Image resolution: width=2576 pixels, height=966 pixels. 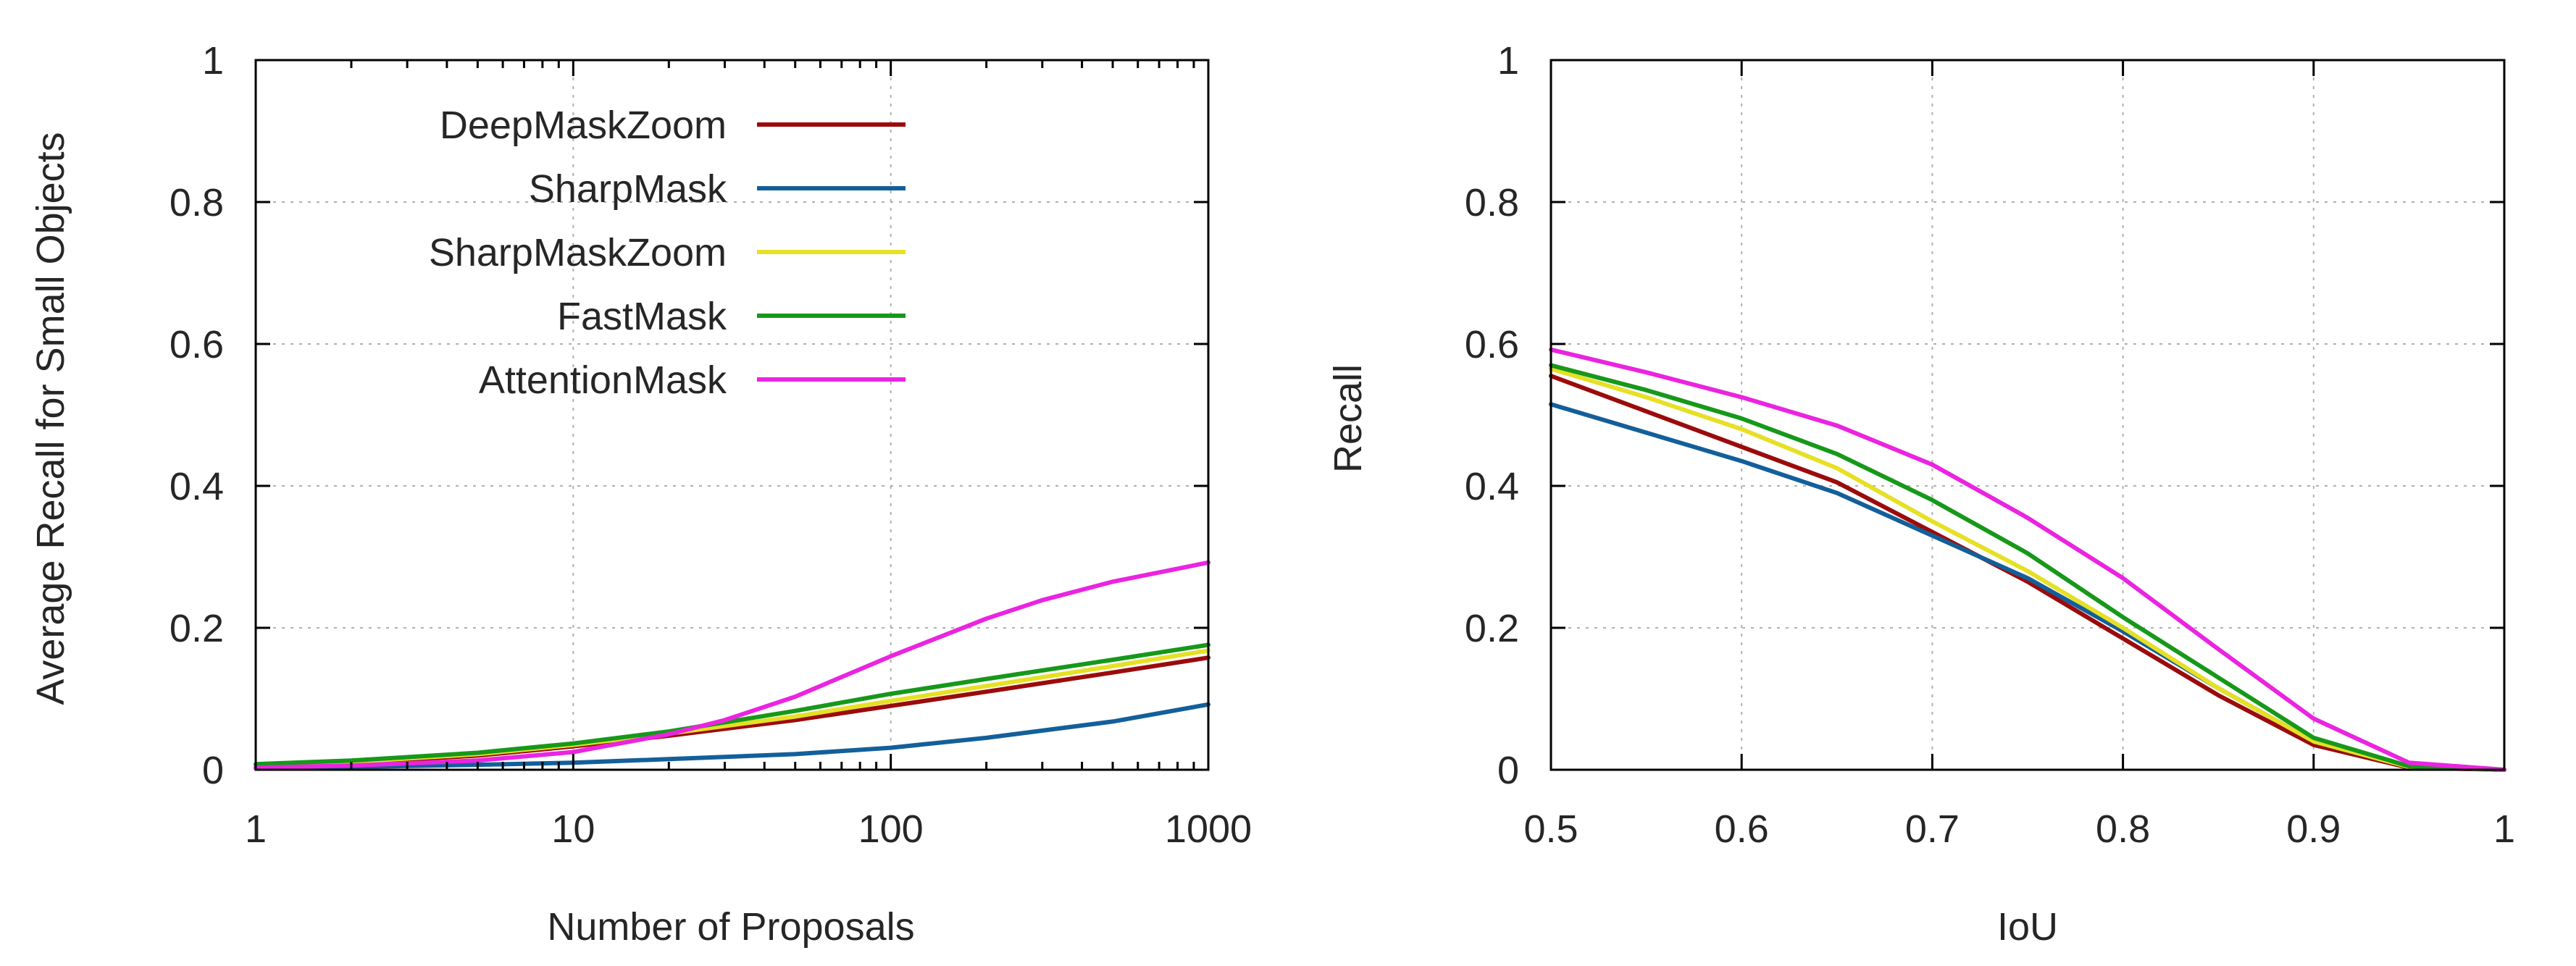 I want to click on right-x-tick-label: 0.7, so click(x=1932, y=829).